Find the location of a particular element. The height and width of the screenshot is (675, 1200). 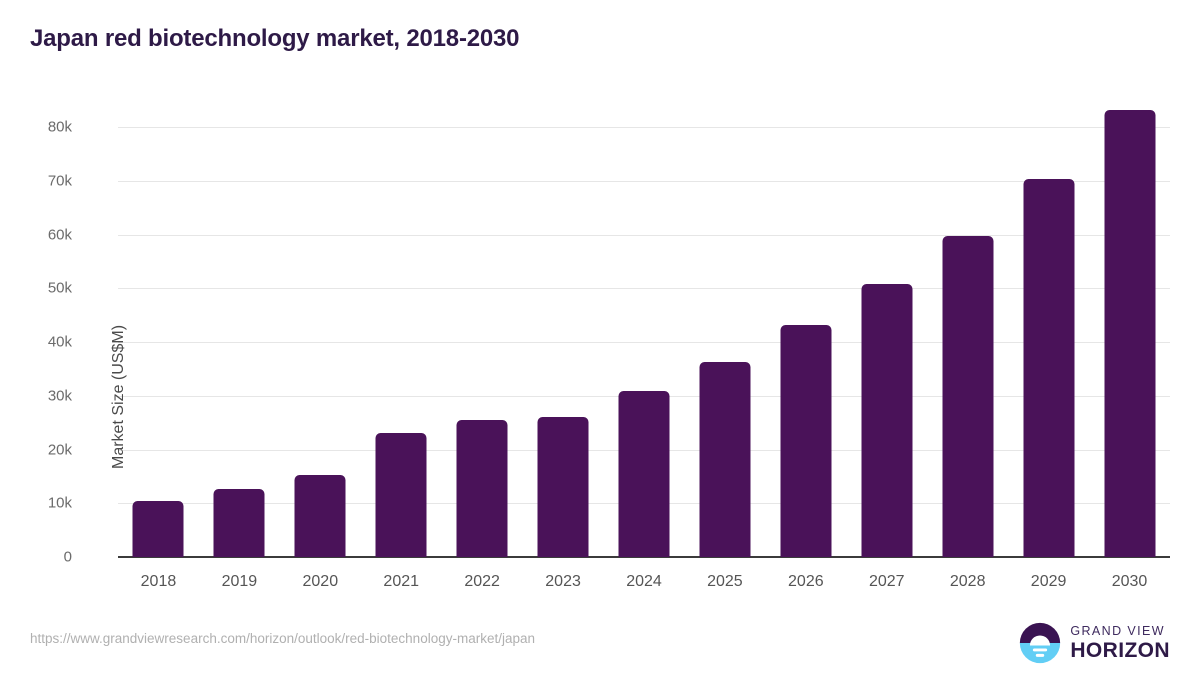

bar-slot: 2026 is located at coordinates (805, 358).